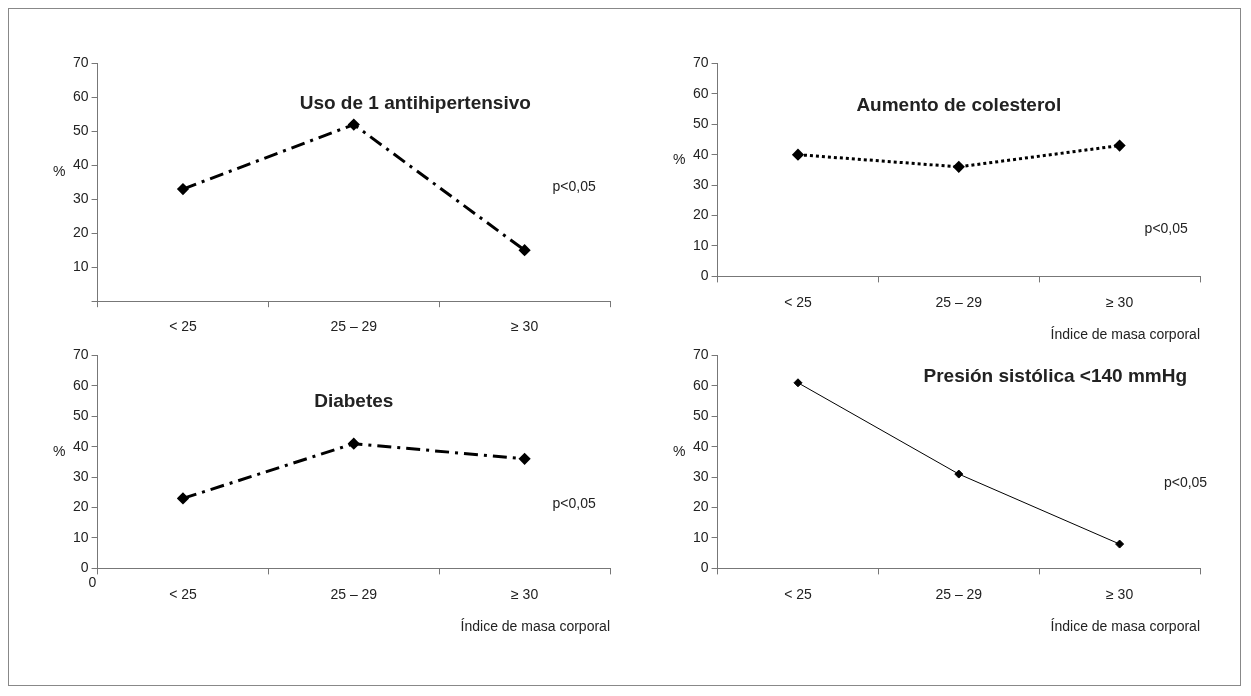 This screenshot has height=696, width=1251. What do you see at coordinates (415, 103) in the screenshot?
I see `text: Uso de 1 antihipertensivo` at bounding box center [415, 103].